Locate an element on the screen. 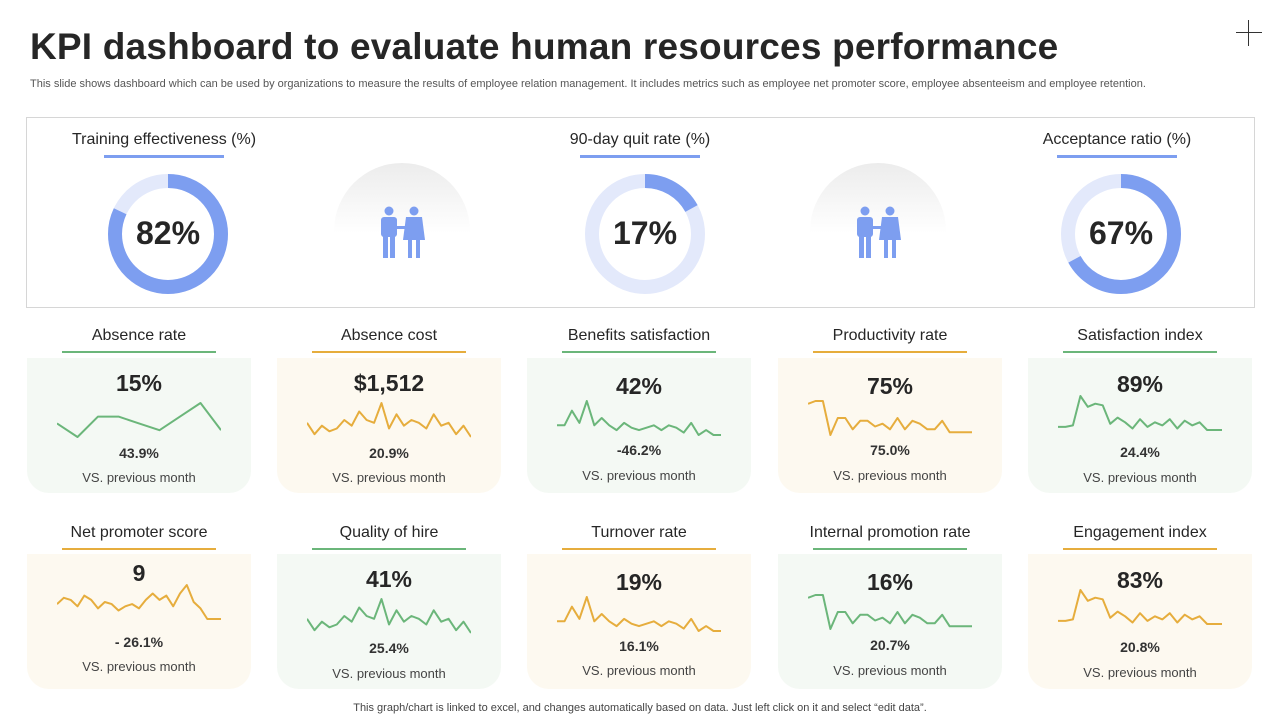  kpi-card-turnover-rate: 19% 16.1% VS. previous month is located at coordinates (639, 621).